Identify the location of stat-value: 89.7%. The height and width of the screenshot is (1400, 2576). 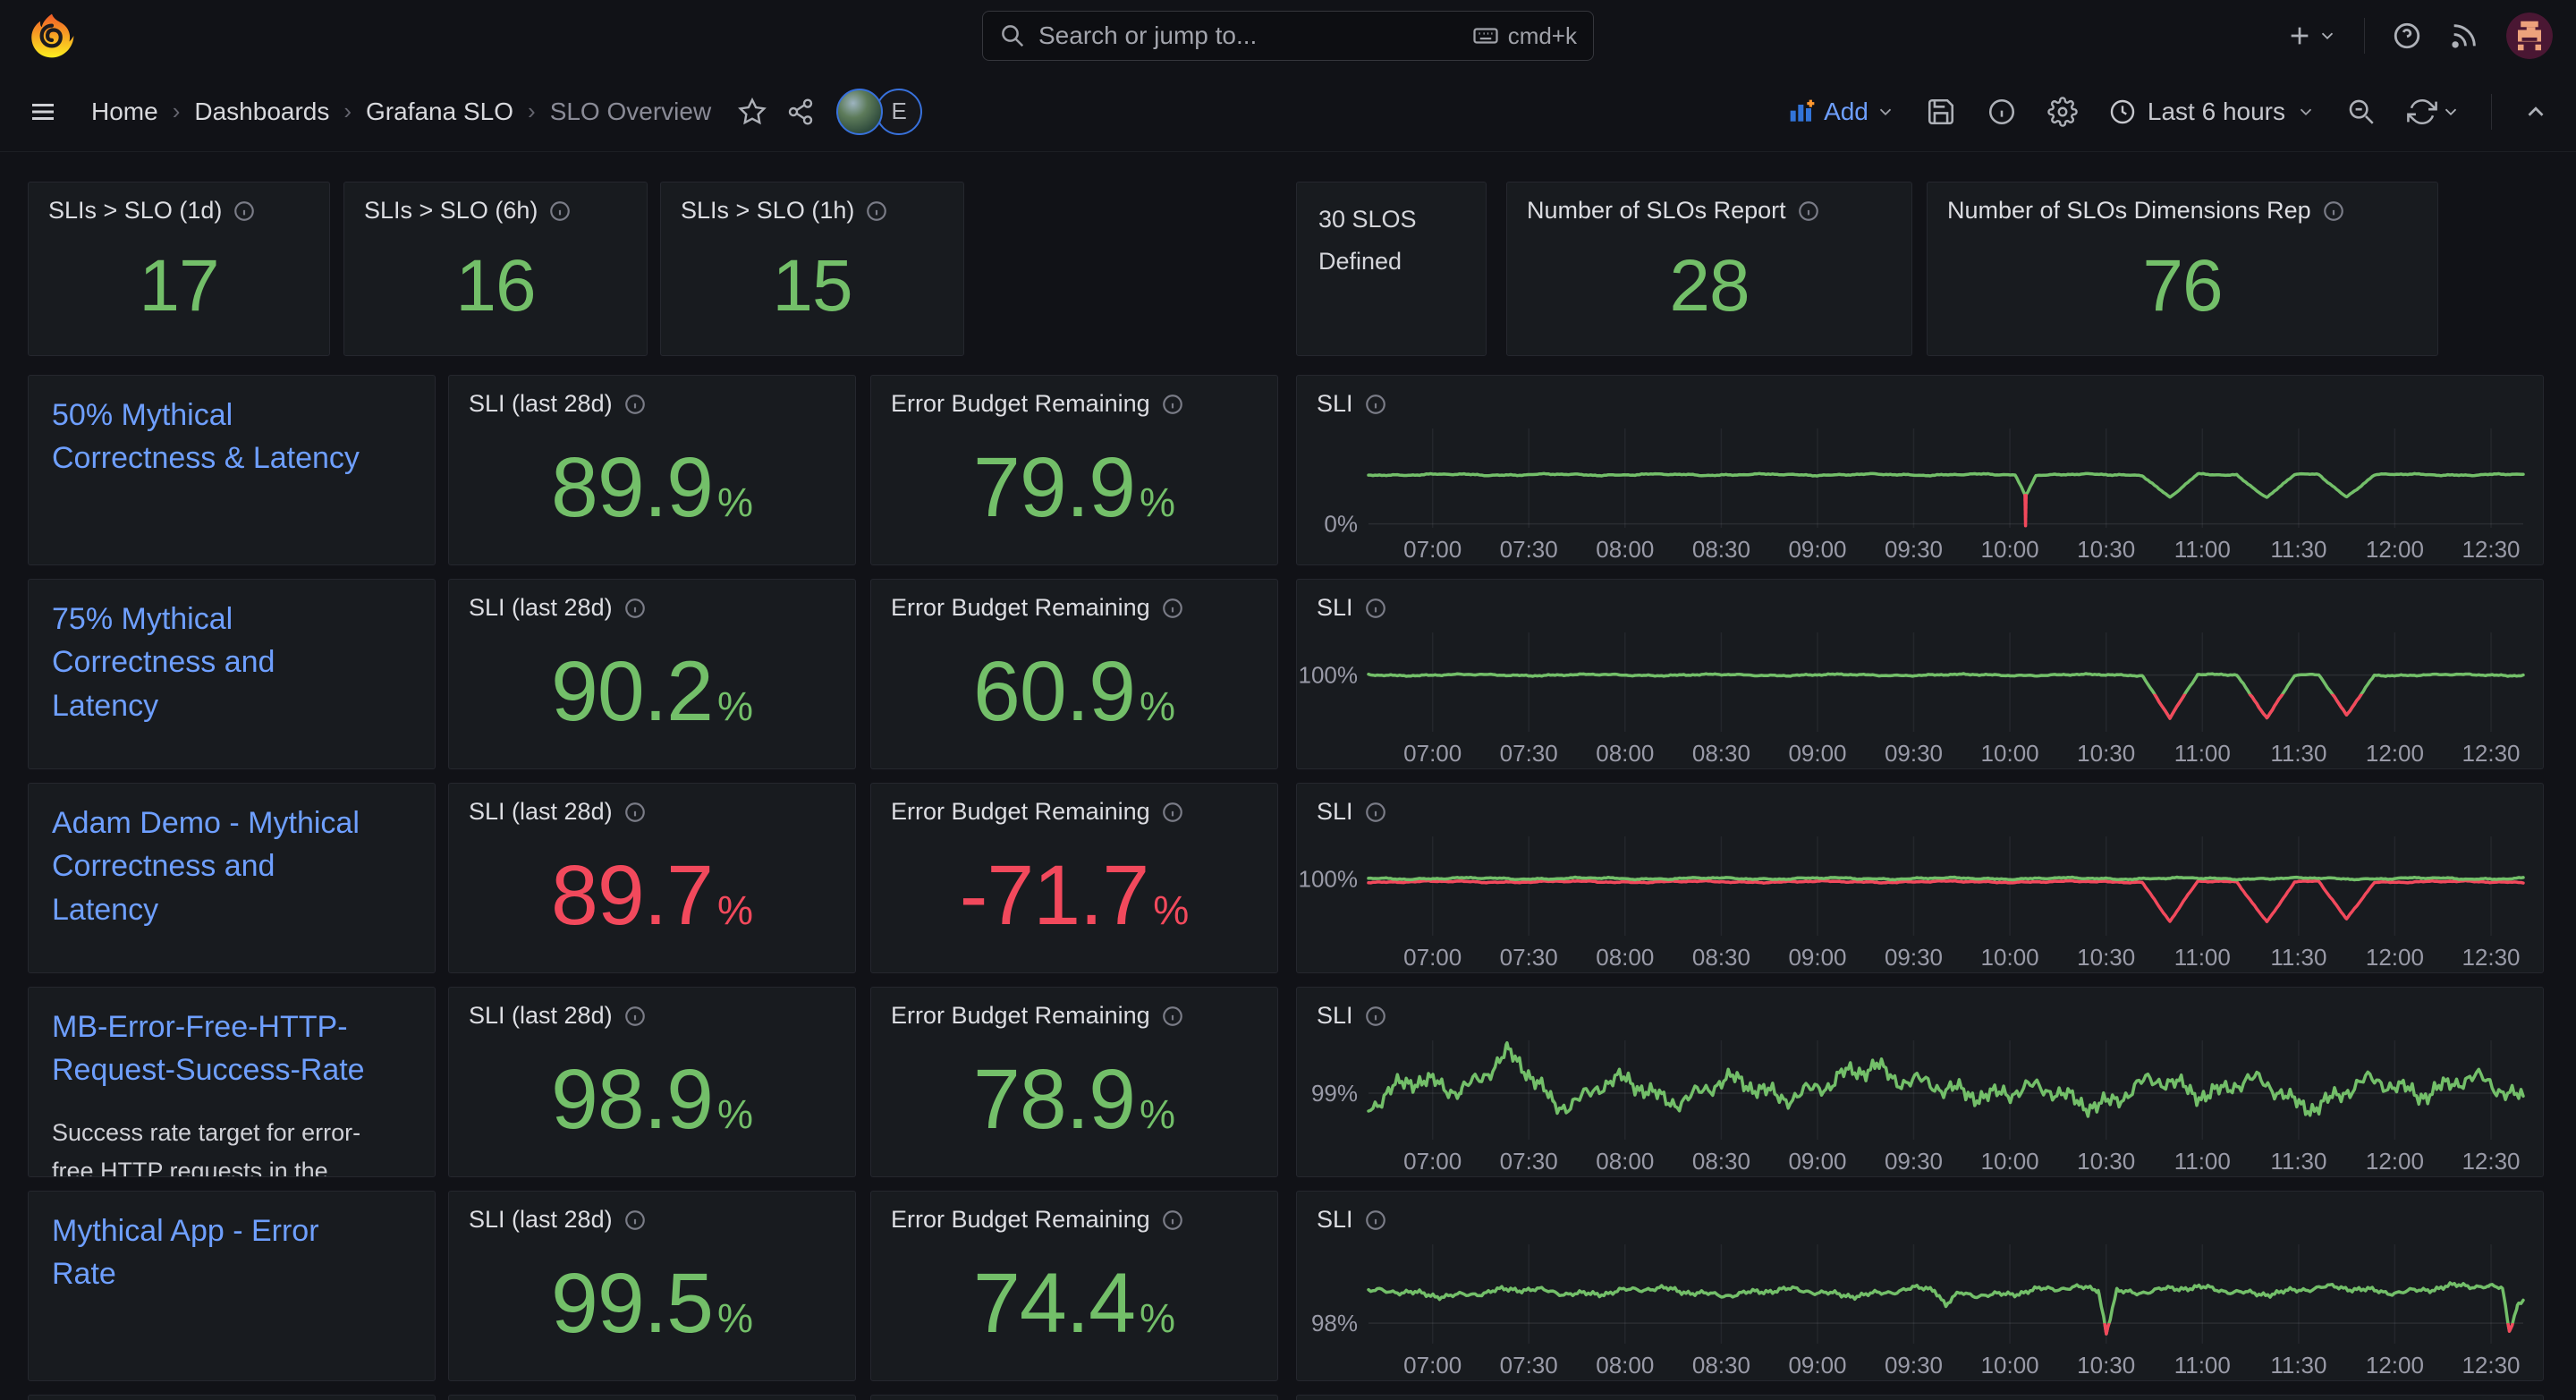
(652, 895).